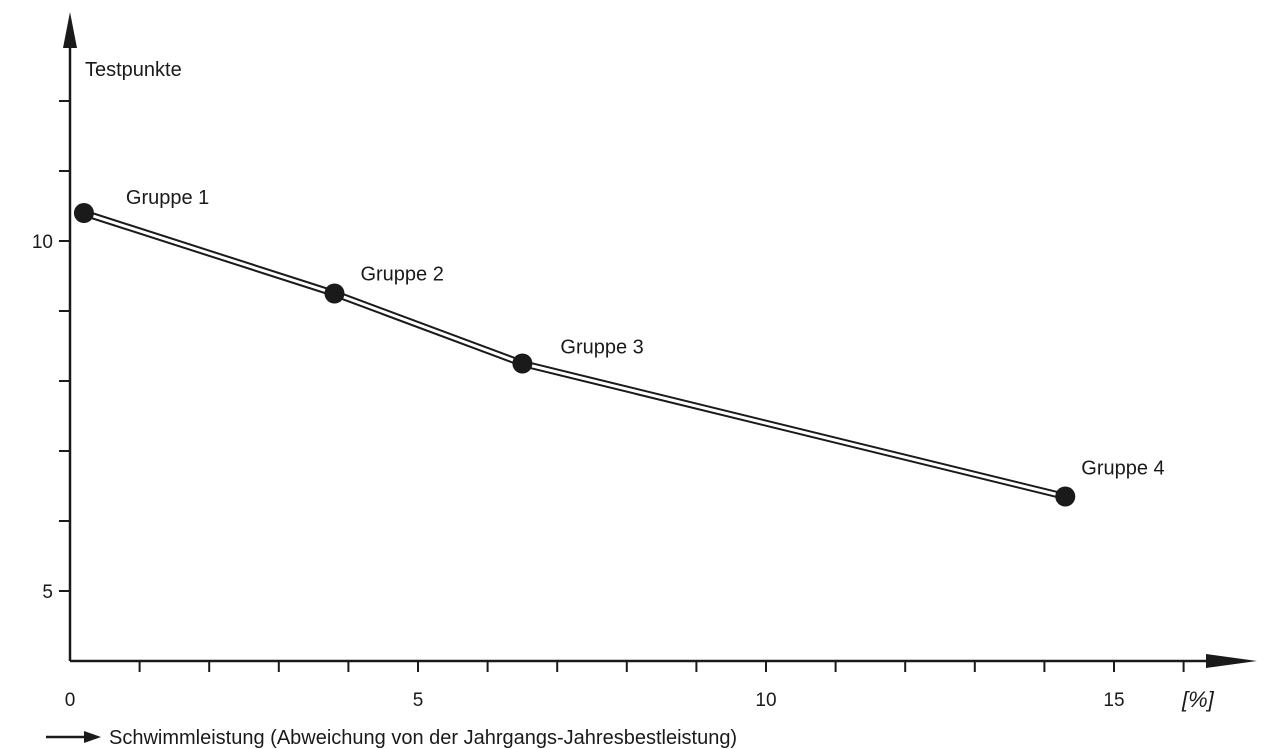 This screenshot has width=1265, height=749. Describe the element at coordinates (418, 700) in the screenshot. I see `x-tick-label: 5` at that location.